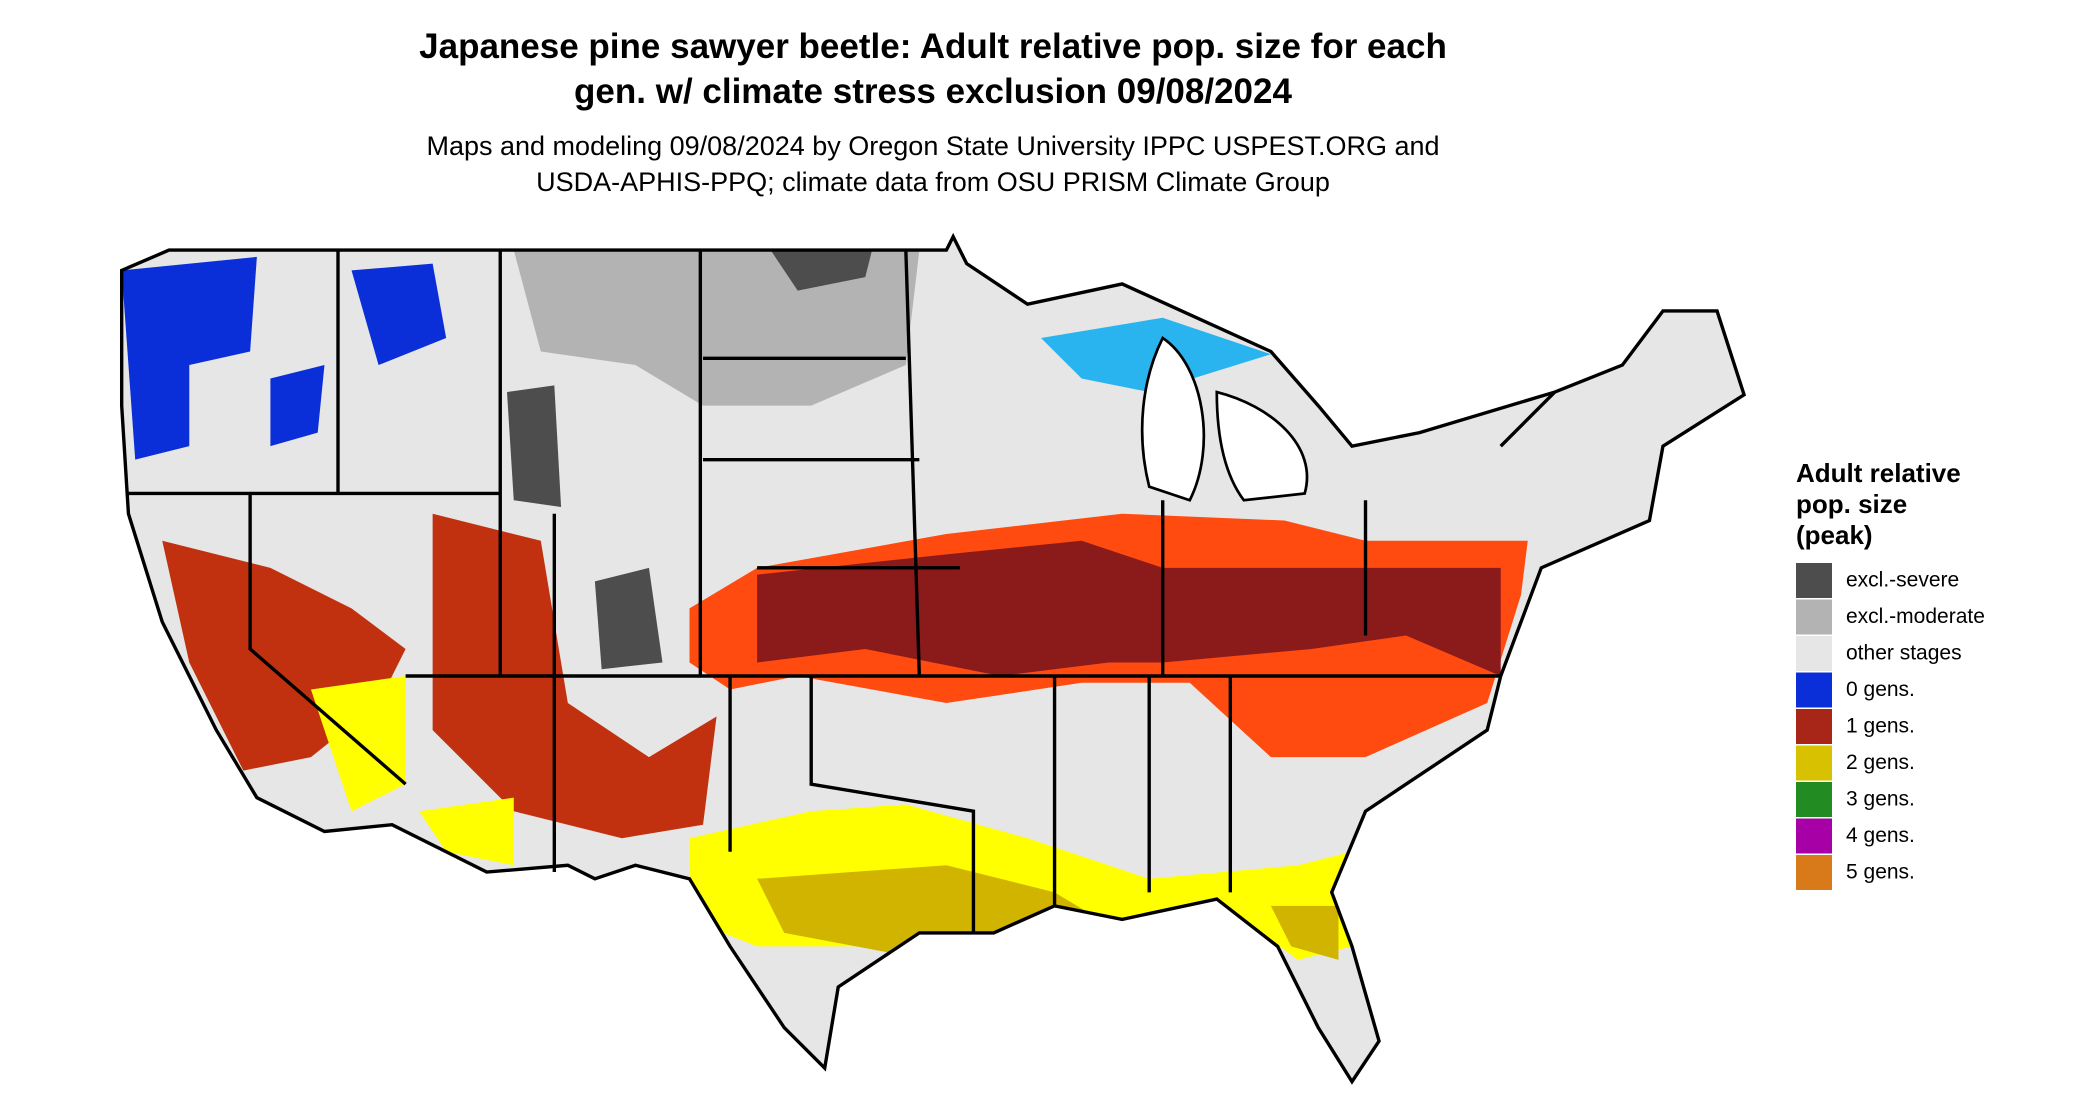 This screenshot has height=1116, width=2100. What do you see at coordinates (1880, 689) in the screenshot?
I see `legend-label: 0 gens.` at bounding box center [1880, 689].